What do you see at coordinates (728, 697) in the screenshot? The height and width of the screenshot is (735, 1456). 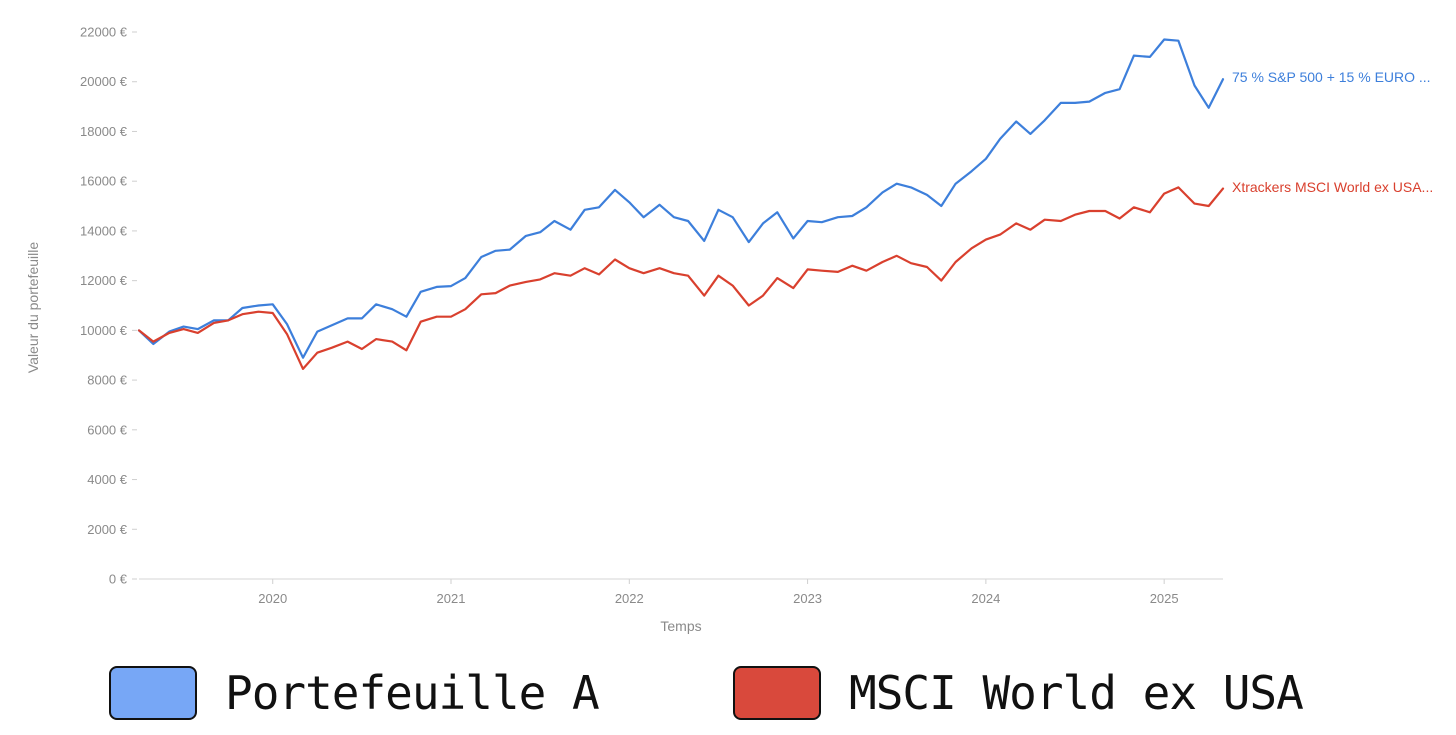 I see `legend: Portefeuille A MSCI World ex USA` at bounding box center [728, 697].